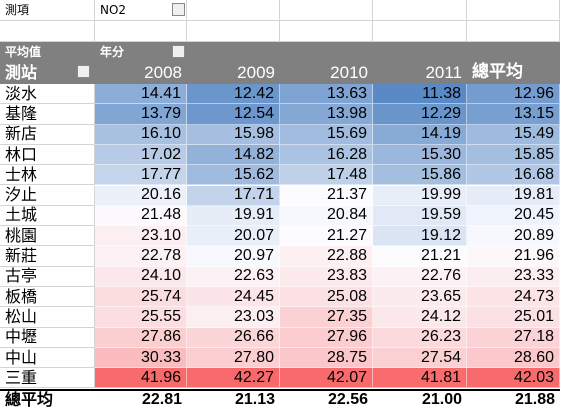 The image size is (563, 413). I want to click on value-cell: 24.12, so click(420, 317).